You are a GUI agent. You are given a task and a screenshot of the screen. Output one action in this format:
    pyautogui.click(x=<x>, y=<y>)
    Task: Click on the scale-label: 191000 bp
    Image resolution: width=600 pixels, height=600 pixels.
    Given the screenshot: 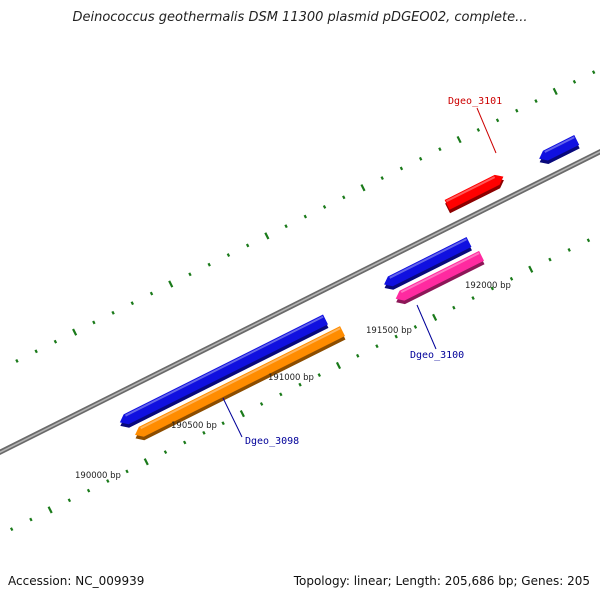 What is the action you would take?
    pyautogui.click(x=291, y=378)
    